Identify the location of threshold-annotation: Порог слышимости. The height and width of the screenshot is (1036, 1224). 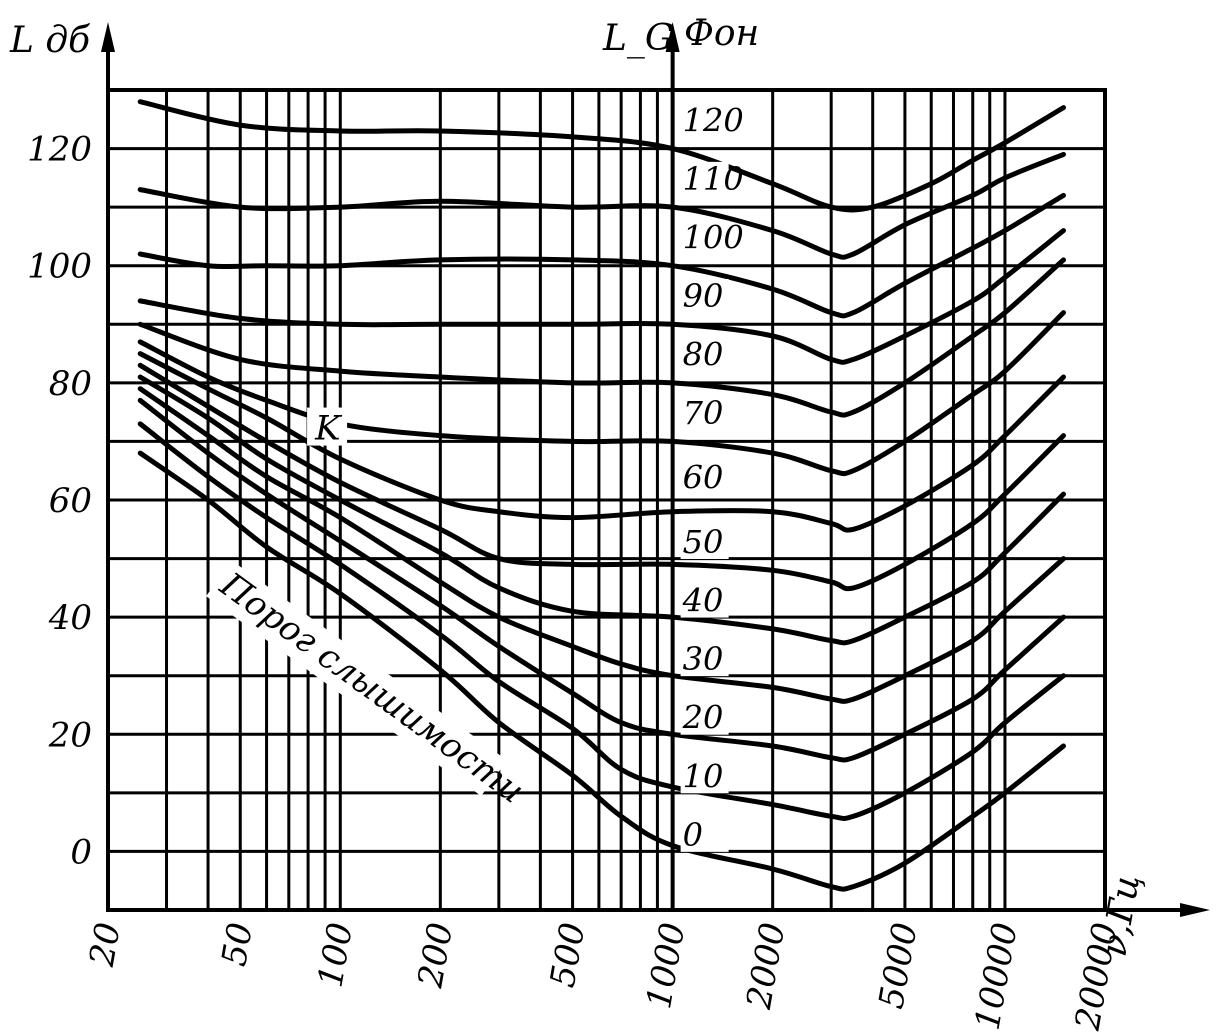
(371, 687).